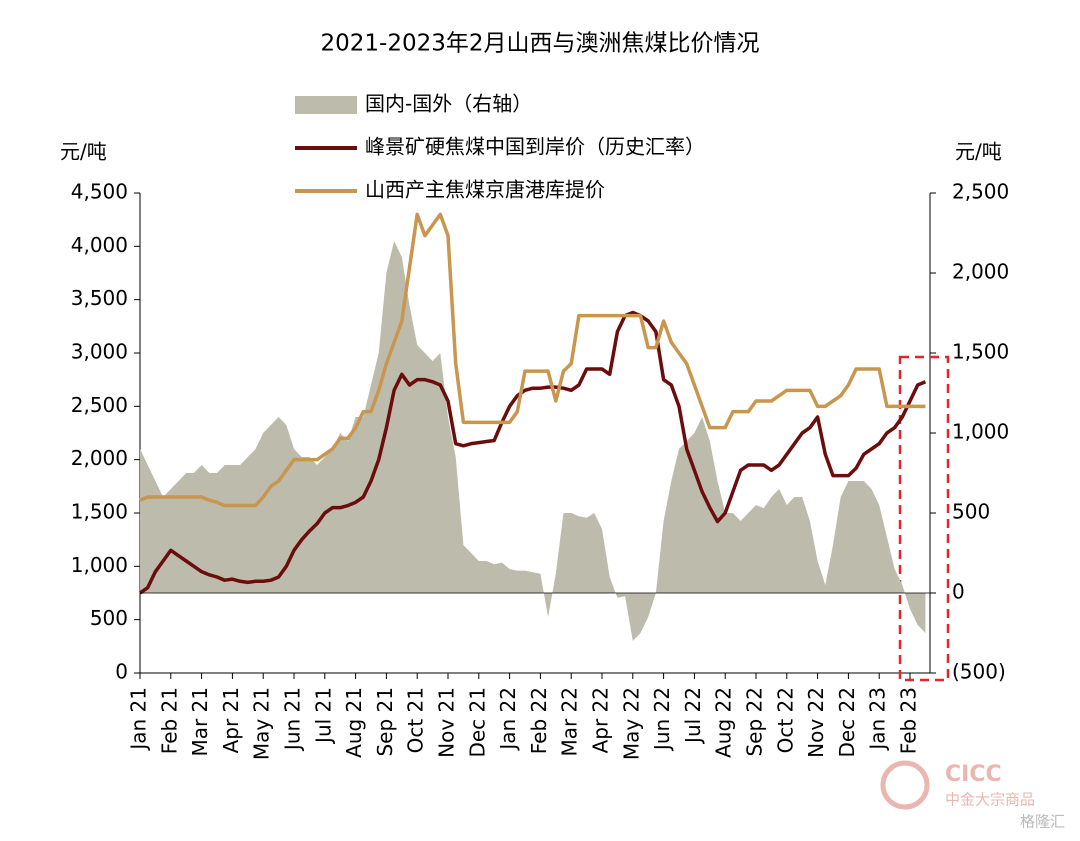 This screenshot has width=1080, height=841. I want to click on y-tick-label: 2,000, so click(99, 458).